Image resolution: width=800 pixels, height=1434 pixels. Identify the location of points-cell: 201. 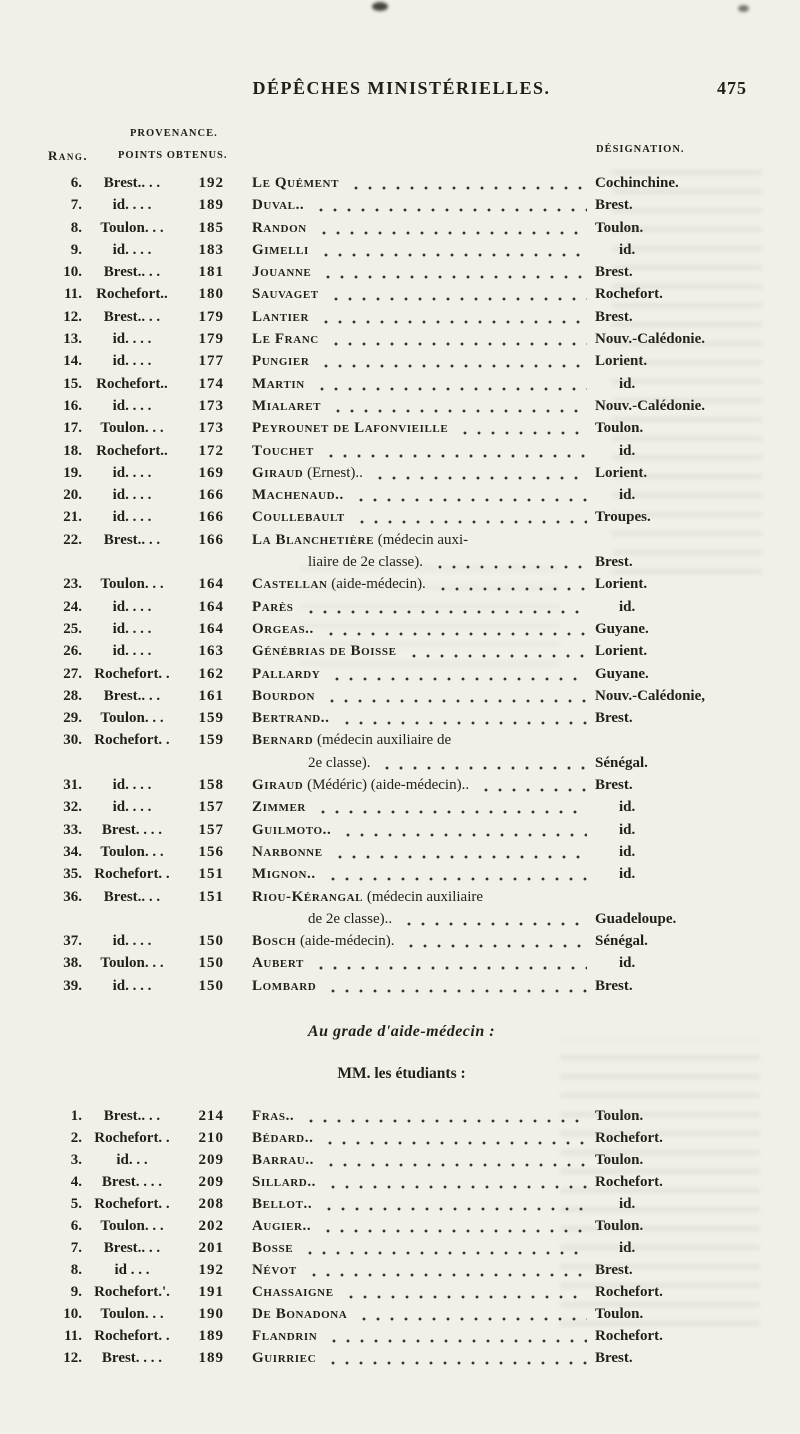
(211, 1247).